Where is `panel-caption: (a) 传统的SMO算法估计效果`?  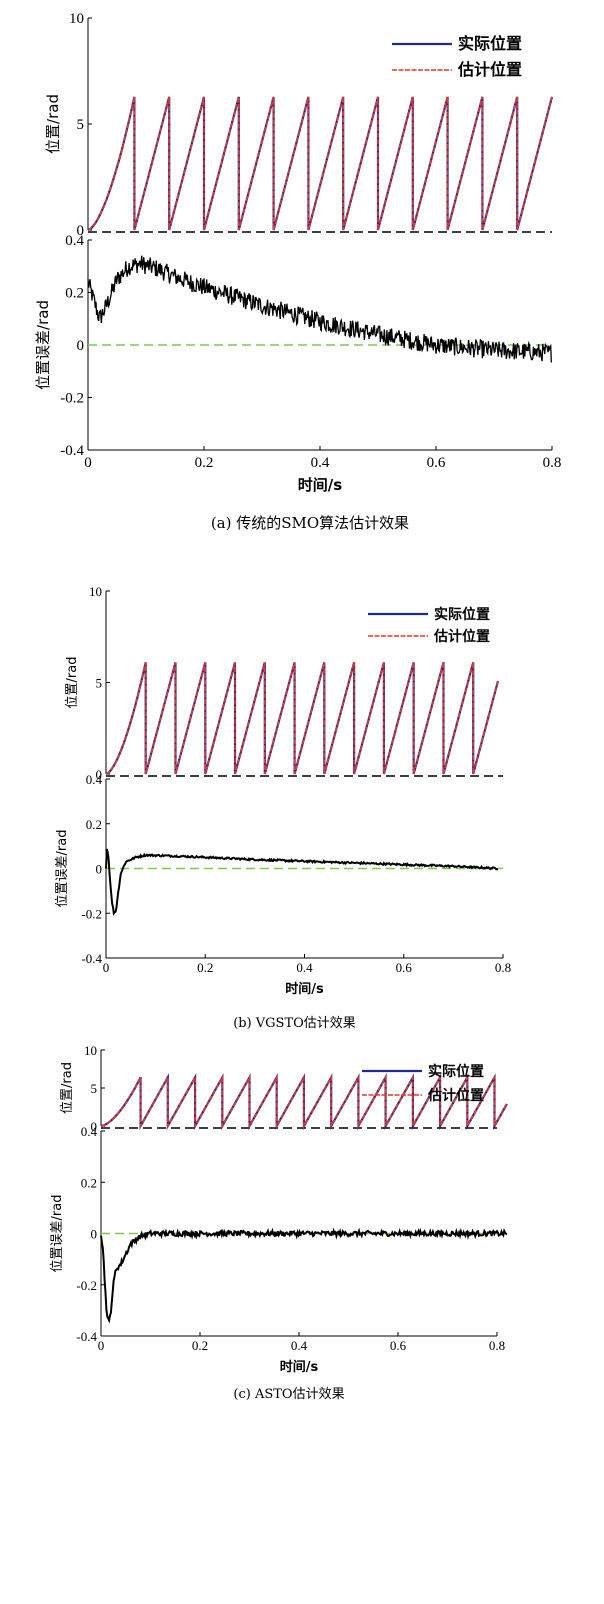 panel-caption: (a) 传统的SMO算法估计效果 is located at coordinates (310, 523).